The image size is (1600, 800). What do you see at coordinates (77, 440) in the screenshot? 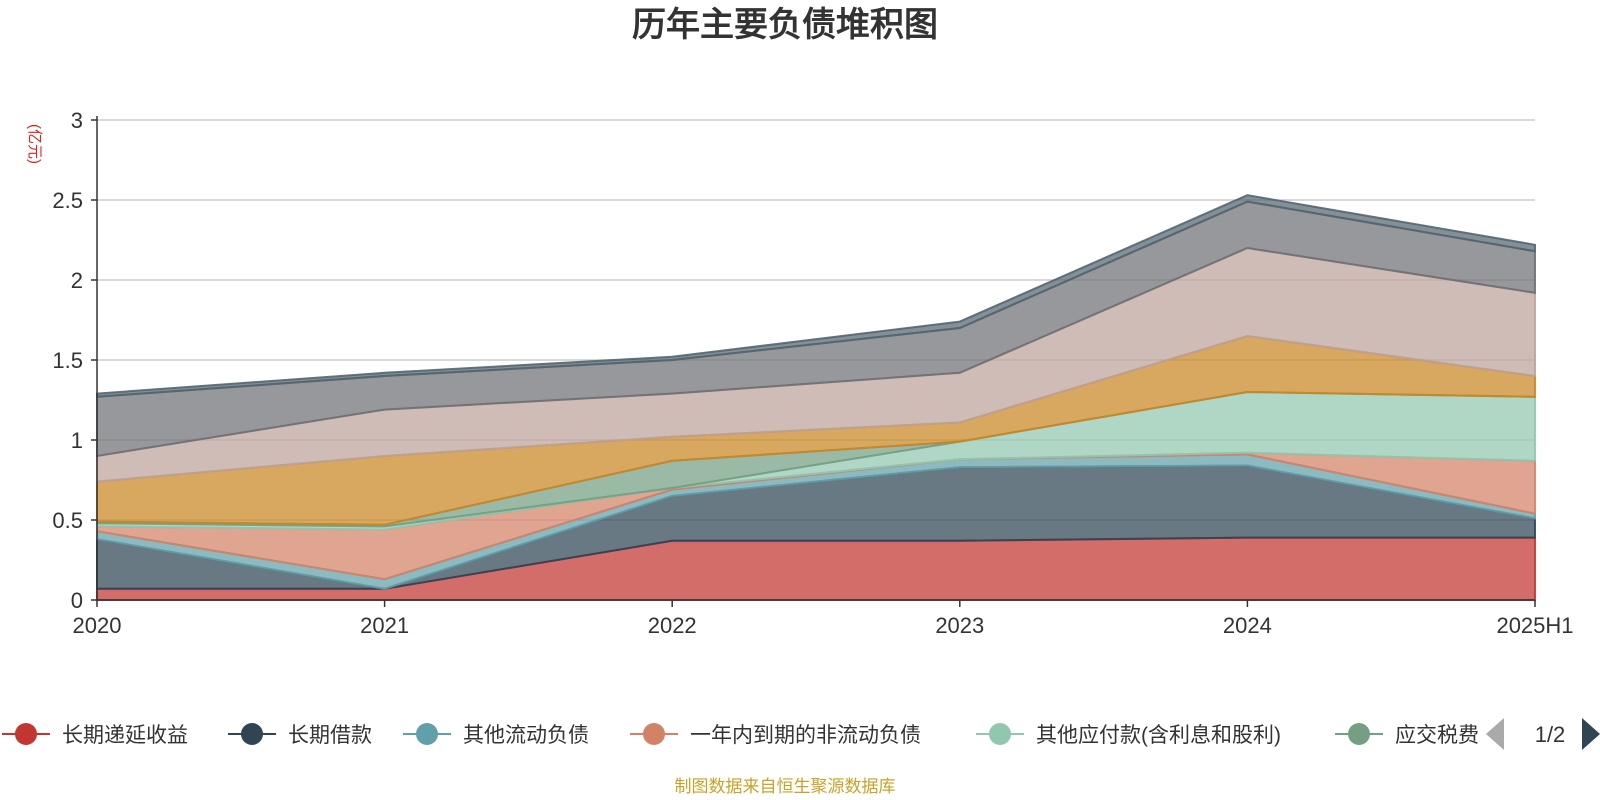
I see `y-tick-label: 1` at bounding box center [77, 440].